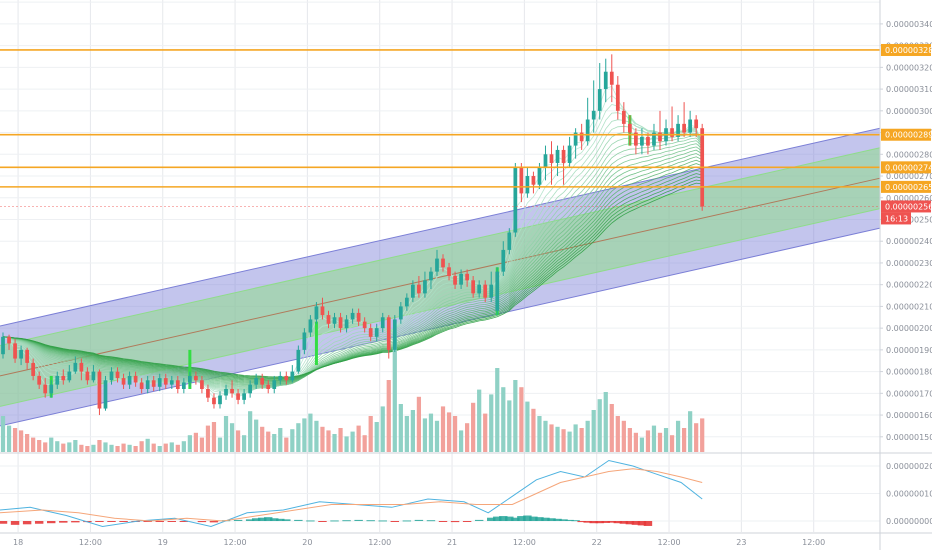 The height and width of the screenshot is (550, 932). Describe the element at coordinates (909, 466) in the screenshot. I see `macd-tick-label: 0.00000020` at that location.